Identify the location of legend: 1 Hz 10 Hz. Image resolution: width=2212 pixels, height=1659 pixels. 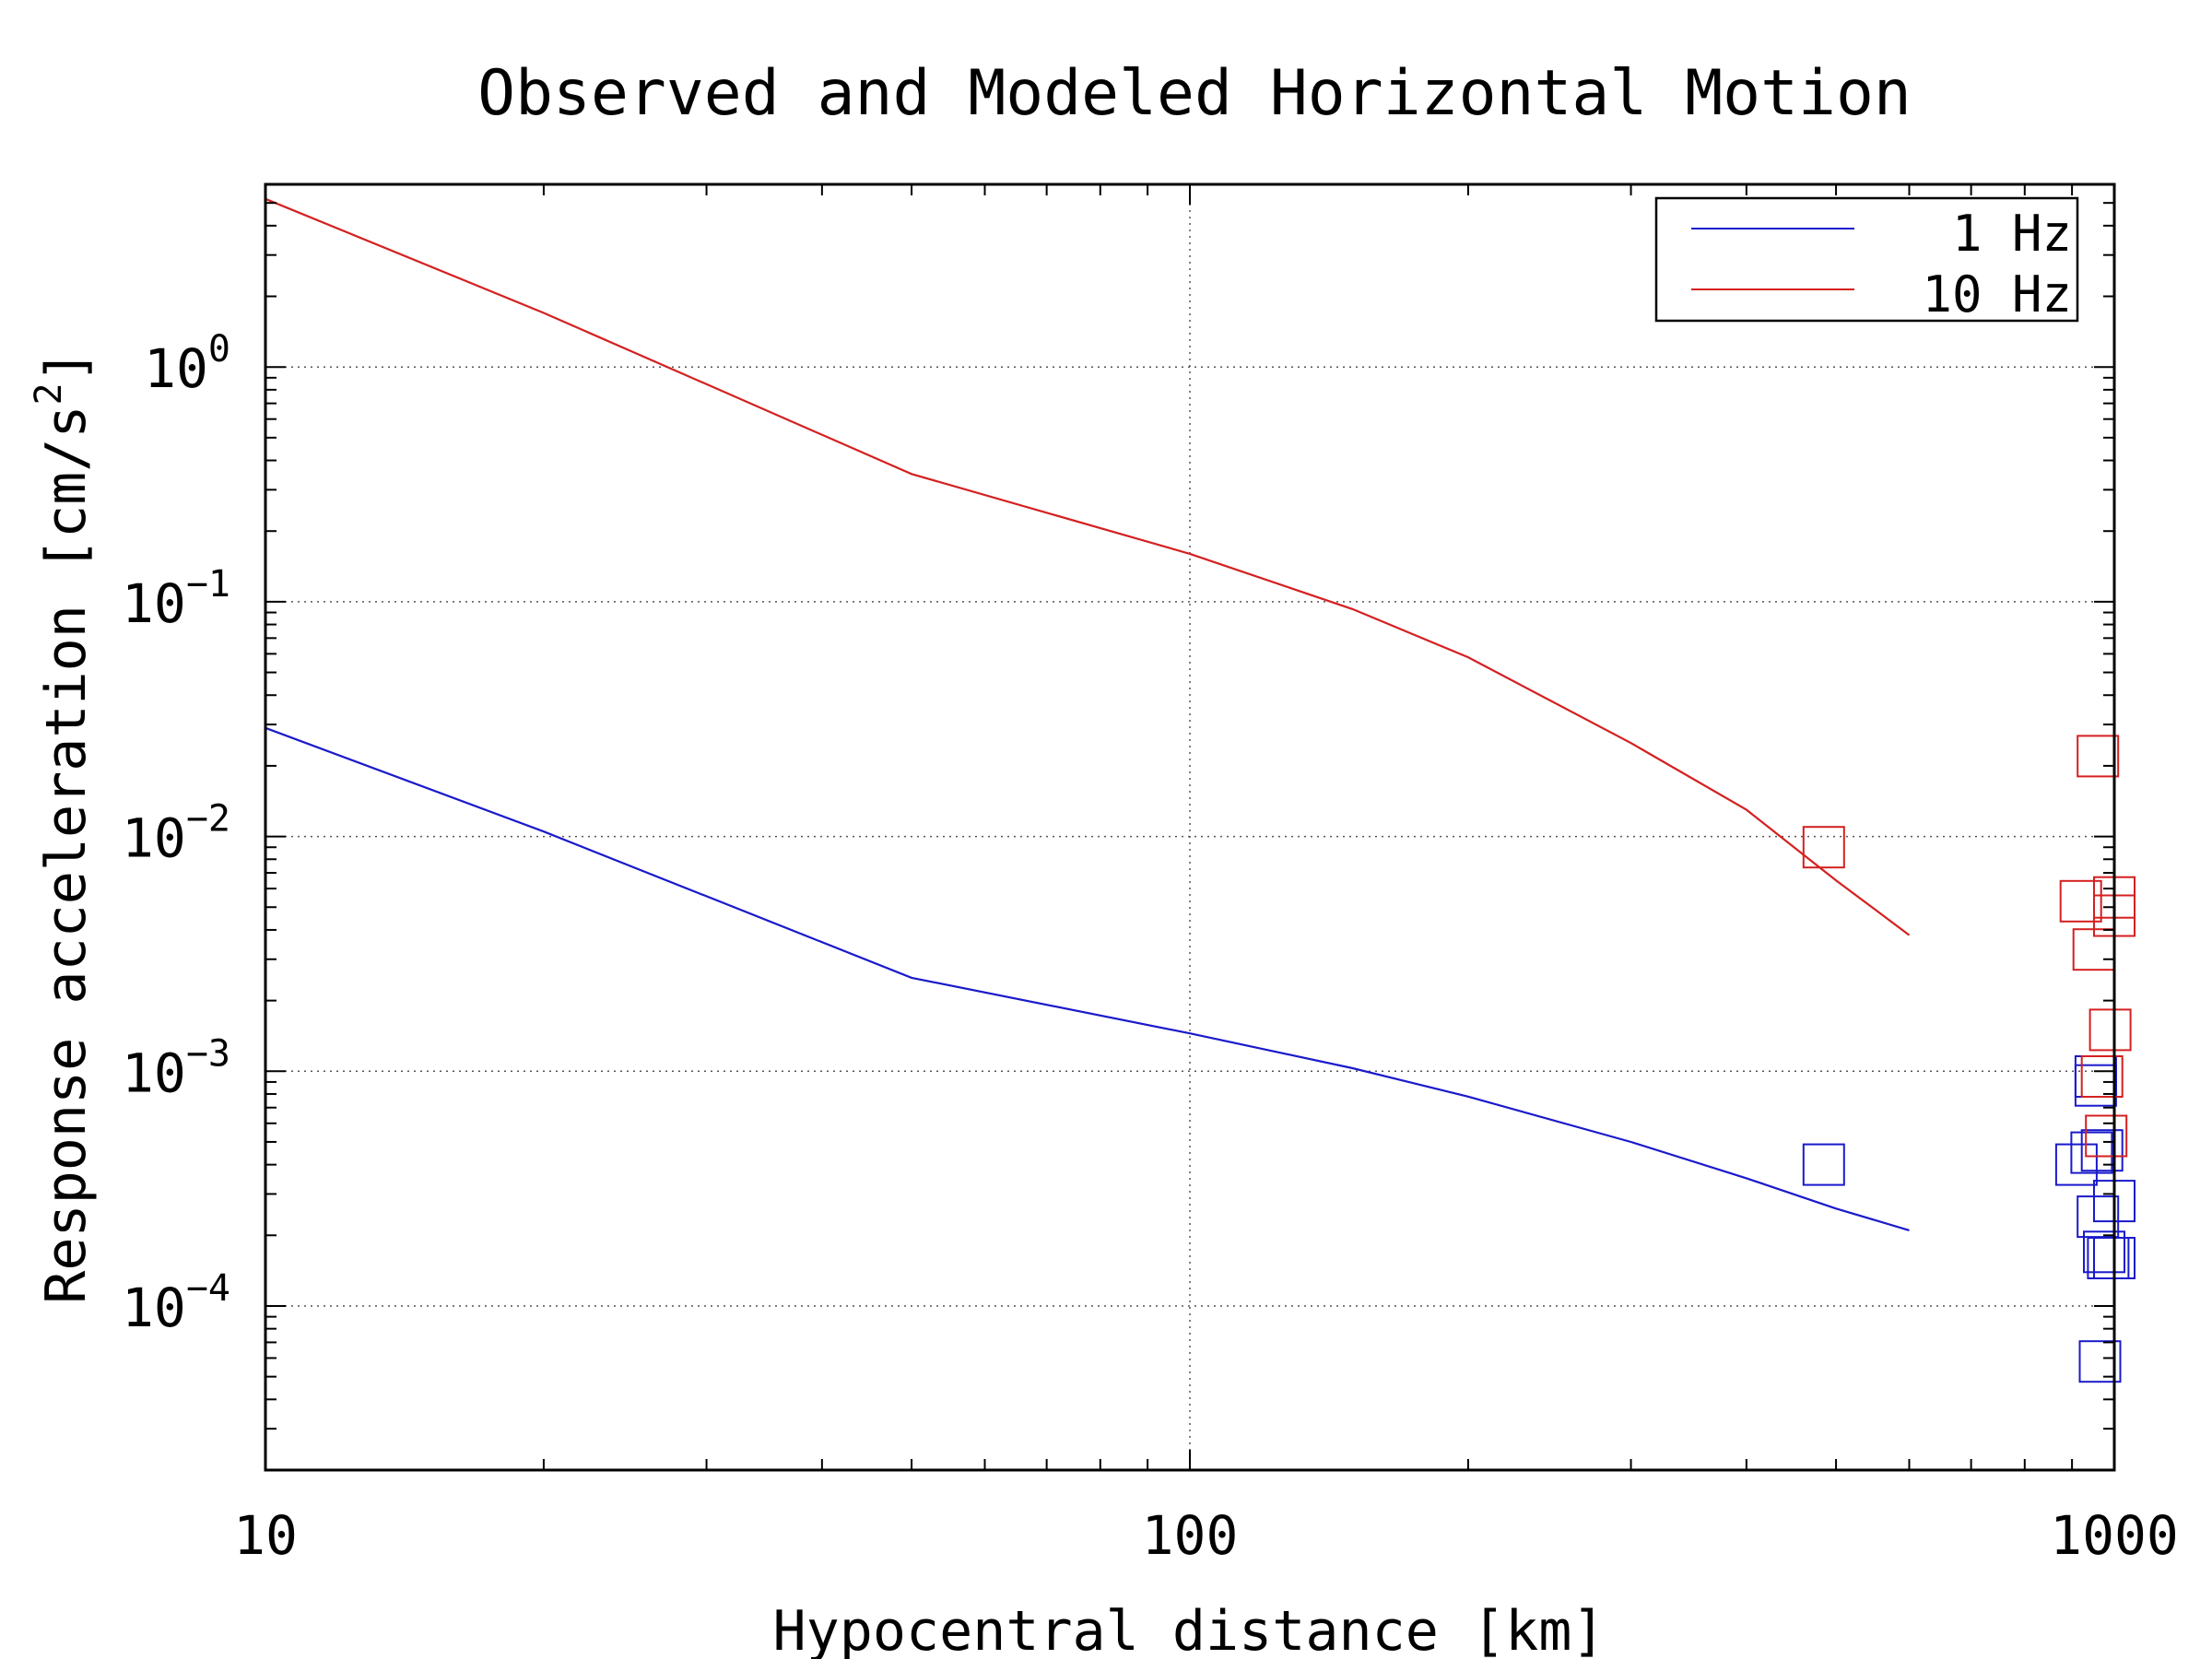
(1866, 260).